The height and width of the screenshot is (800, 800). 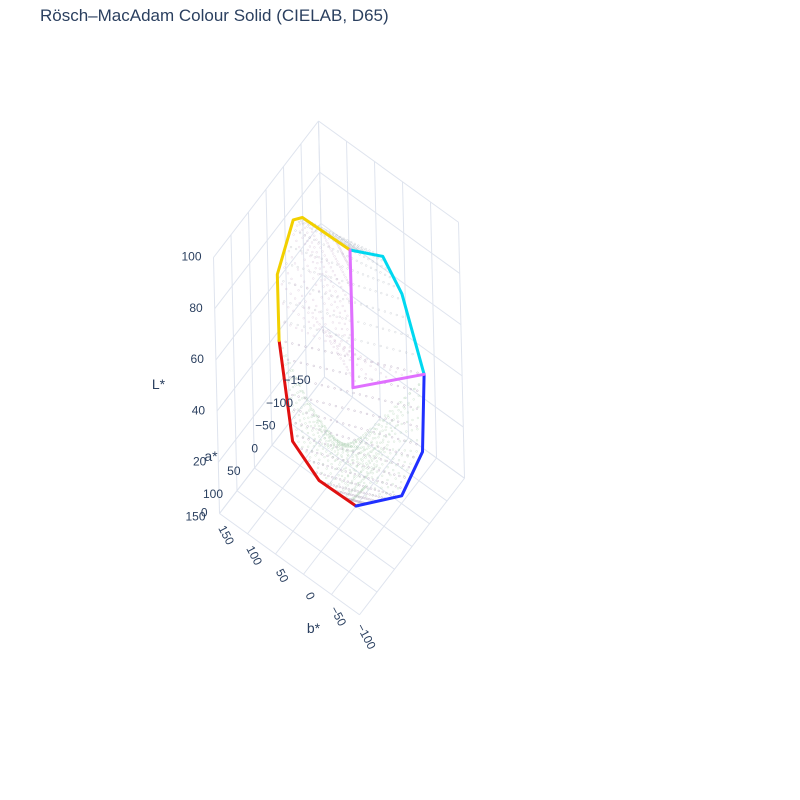 I want to click on grid-line-floor-b, so click(x=384, y=526).